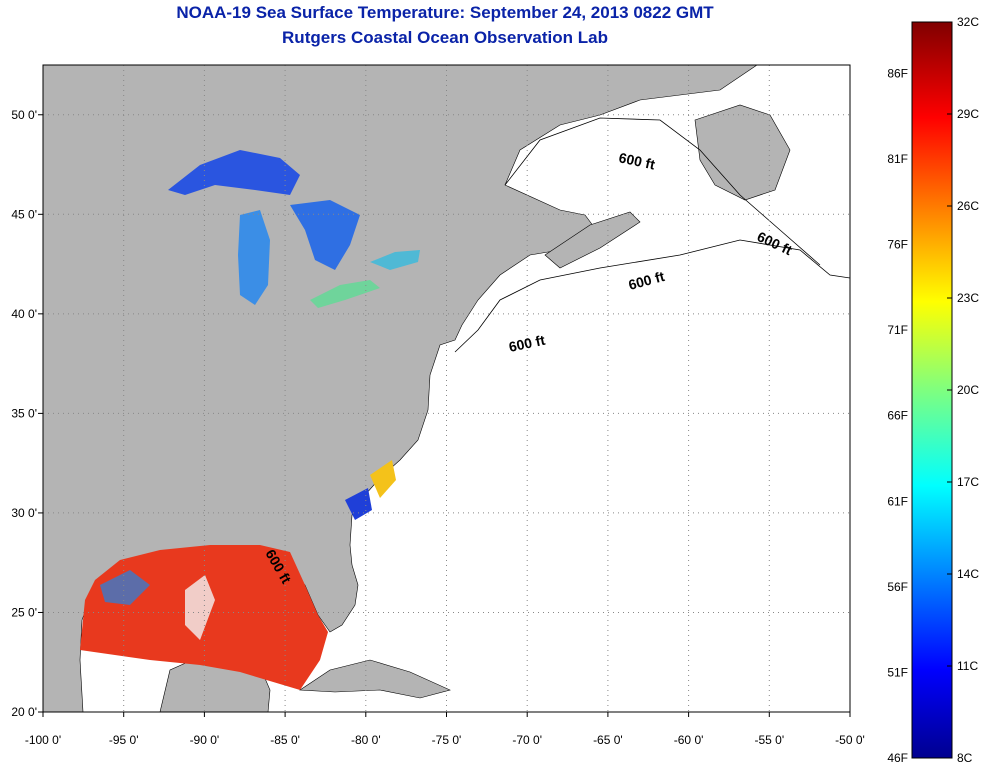 Image resolution: width=984 pixels, height=770 pixels. Describe the element at coordinates (897, 672) in the screenshot. I see `colorbar-fahrenheit-label: 51F` at that location.